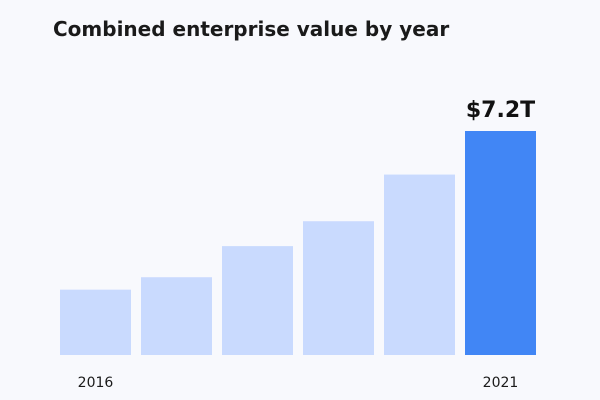 The width and height of the screenshot is (600, 400). Describe the element at coordinates (298, 383) in the screenshot. I see `x-axis-ticks: 2016 2021` at that location.